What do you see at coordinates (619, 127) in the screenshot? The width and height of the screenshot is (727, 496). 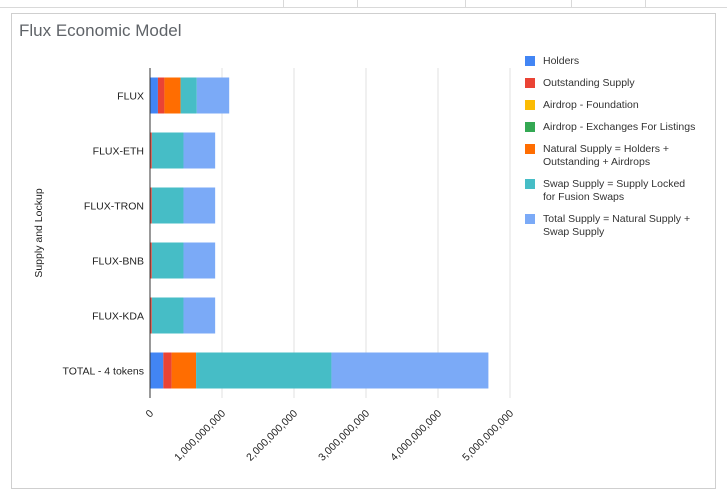 I see `legend-label: Airdrop - Exchanges For Listings` at bounding box center [619, 127].